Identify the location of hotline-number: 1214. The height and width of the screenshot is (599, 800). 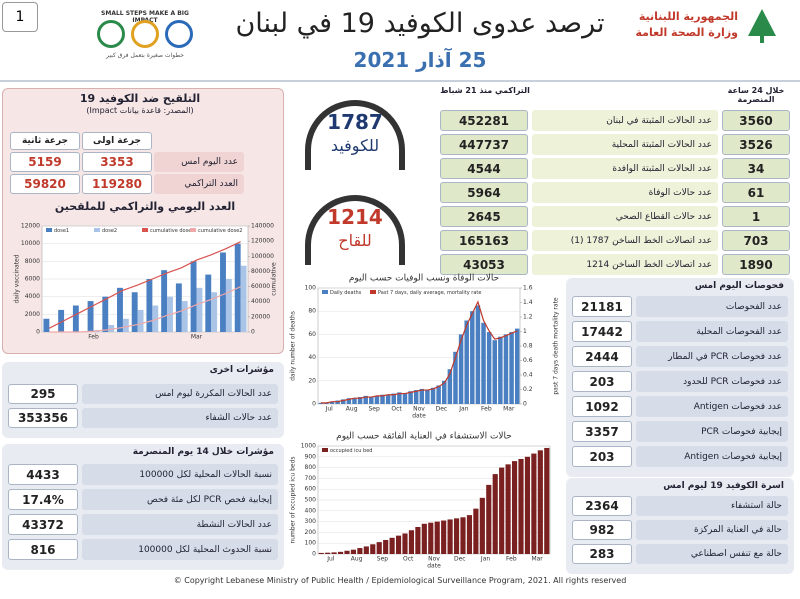
(355, 217).